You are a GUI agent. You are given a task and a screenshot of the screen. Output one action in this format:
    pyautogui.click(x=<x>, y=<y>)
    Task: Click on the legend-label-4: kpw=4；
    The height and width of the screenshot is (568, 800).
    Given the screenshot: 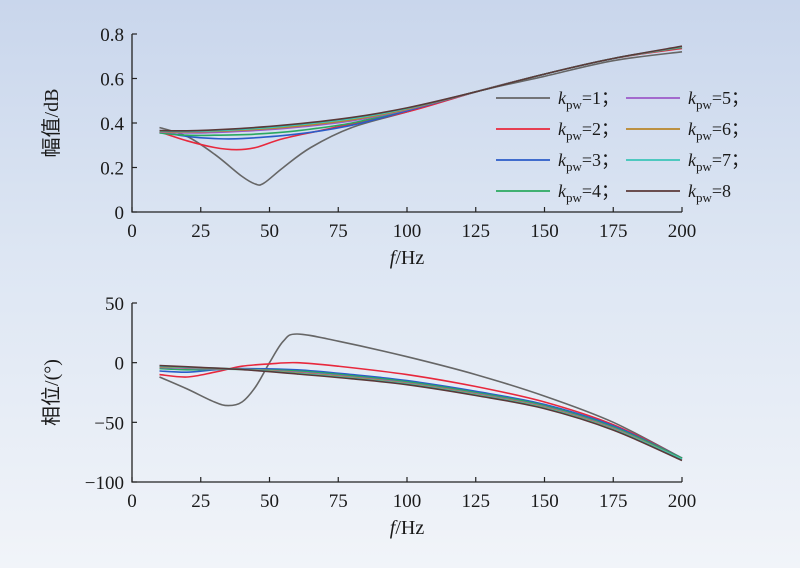 What is the action you would take?
    pyautogui.click(x=588, y=193)
    